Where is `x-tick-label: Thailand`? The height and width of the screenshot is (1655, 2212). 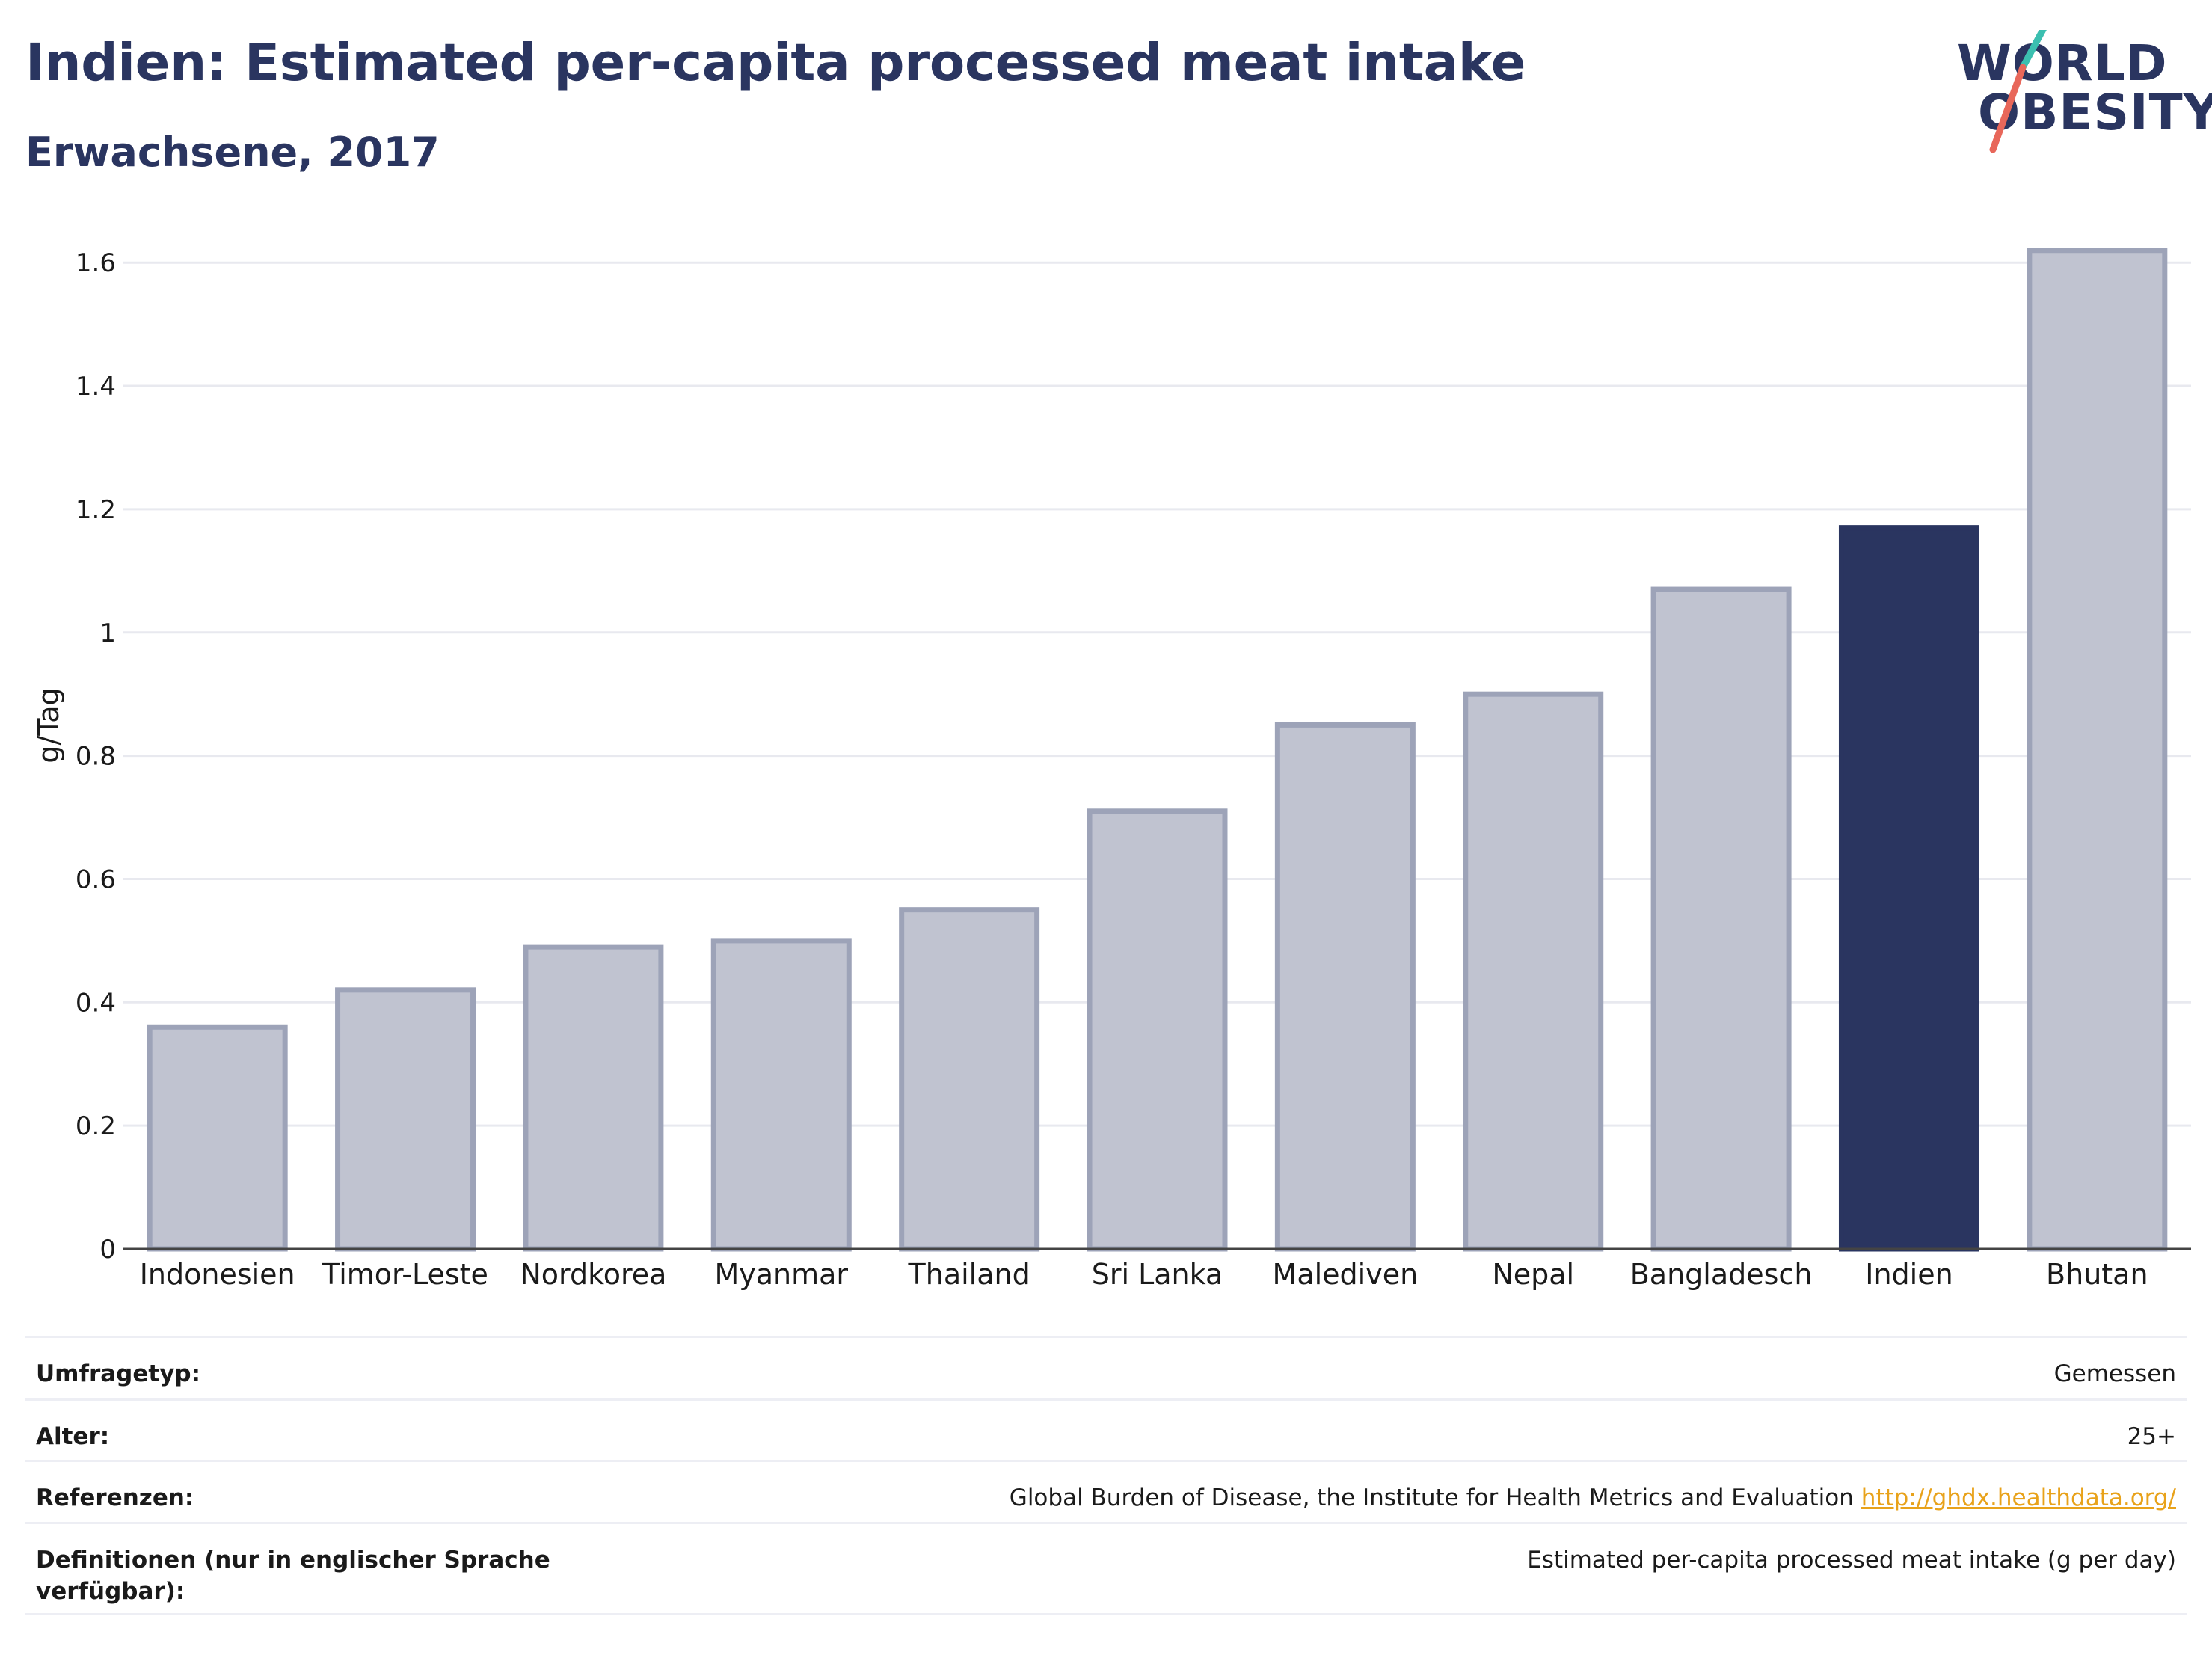 x-tick-label: Thailand is located at coordinates (969, 1274).